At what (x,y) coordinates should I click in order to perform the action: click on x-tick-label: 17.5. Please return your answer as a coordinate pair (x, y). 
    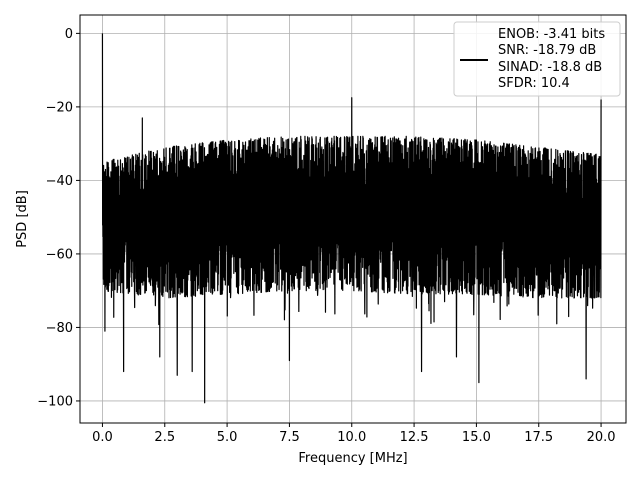
    Looking at the image, I should click on (538, 437).